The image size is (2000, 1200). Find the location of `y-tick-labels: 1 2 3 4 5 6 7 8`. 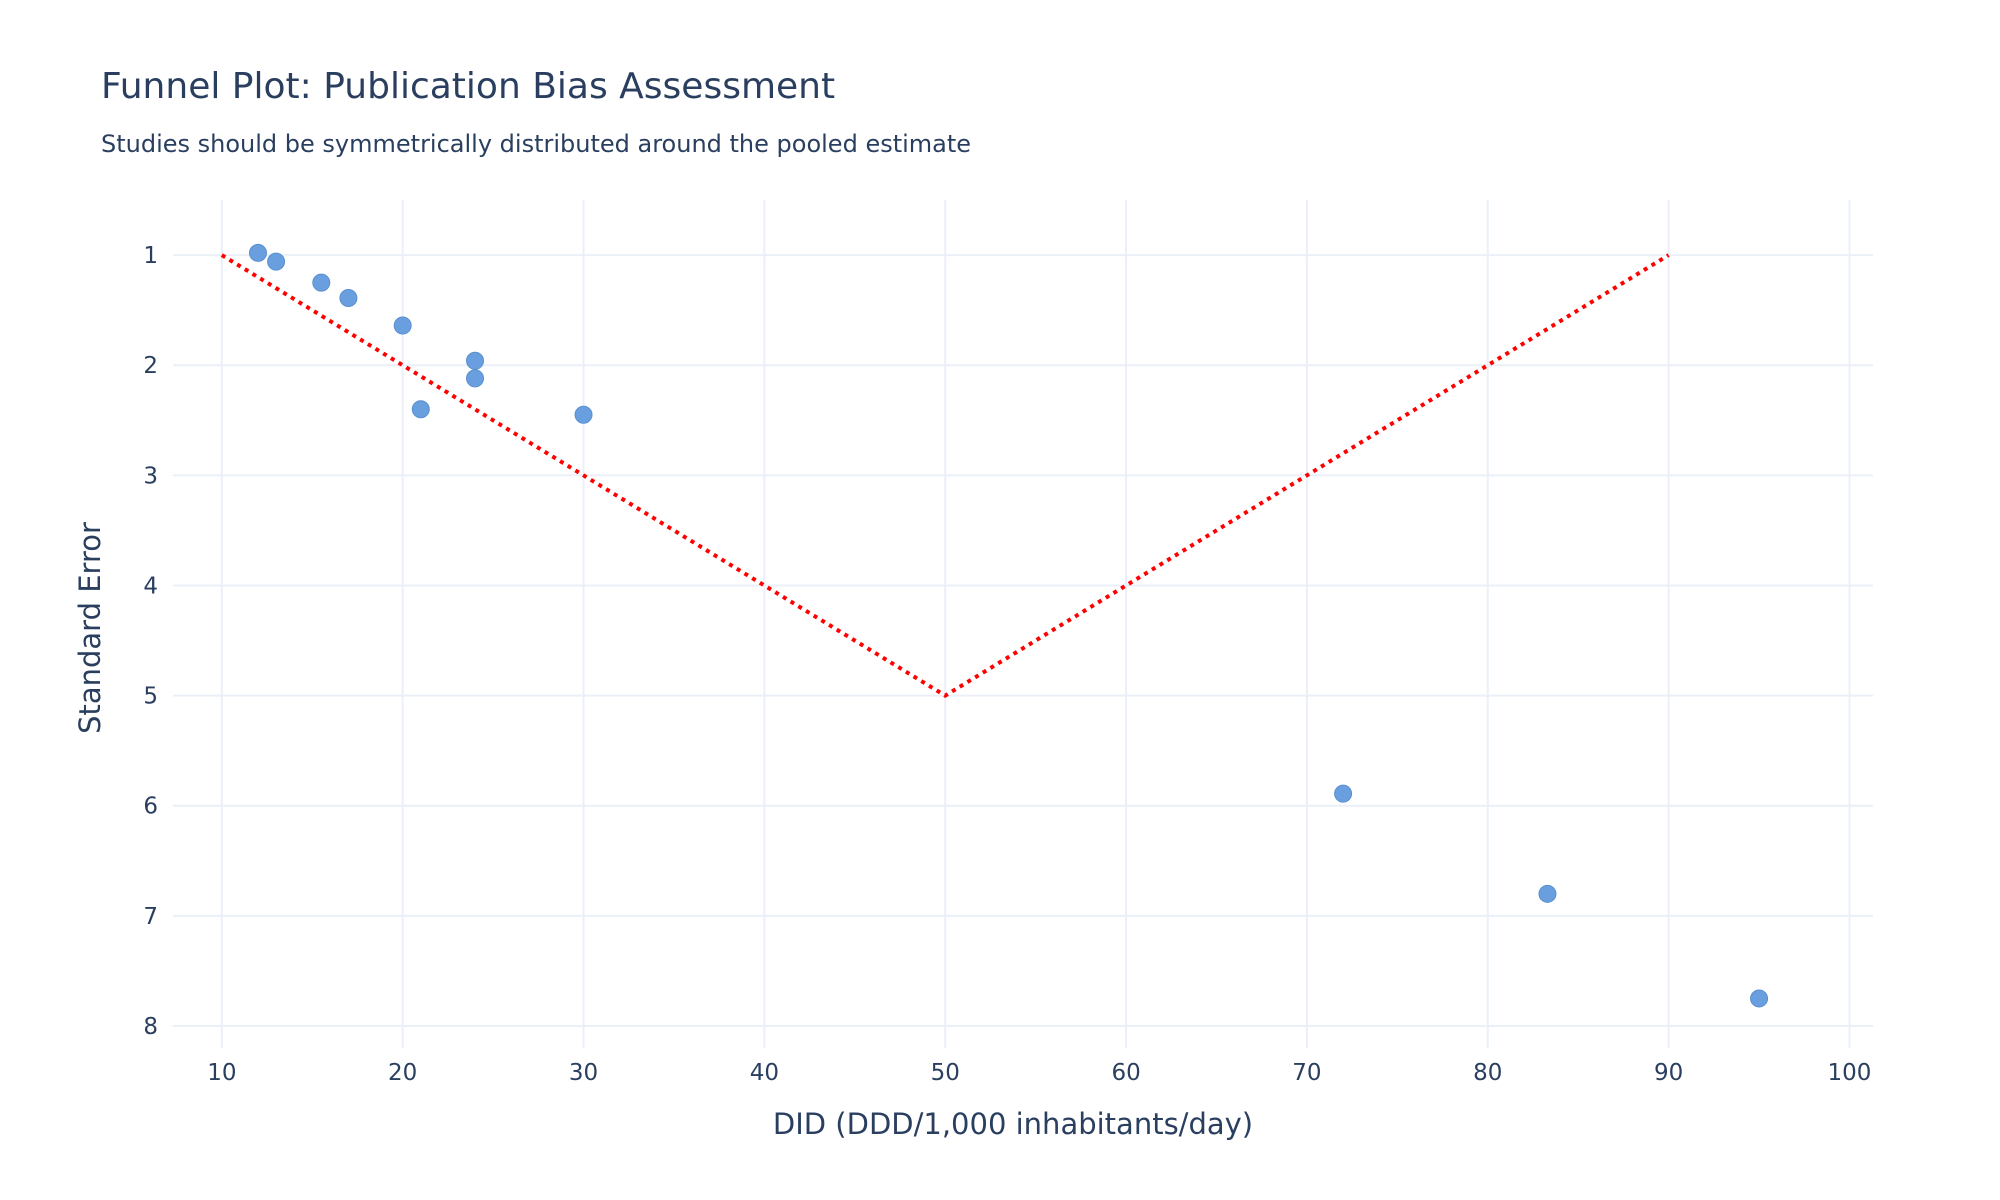

y-tick-labels: 1 2 3 4 5 6 7 8 is located at coordinates (150, 641).